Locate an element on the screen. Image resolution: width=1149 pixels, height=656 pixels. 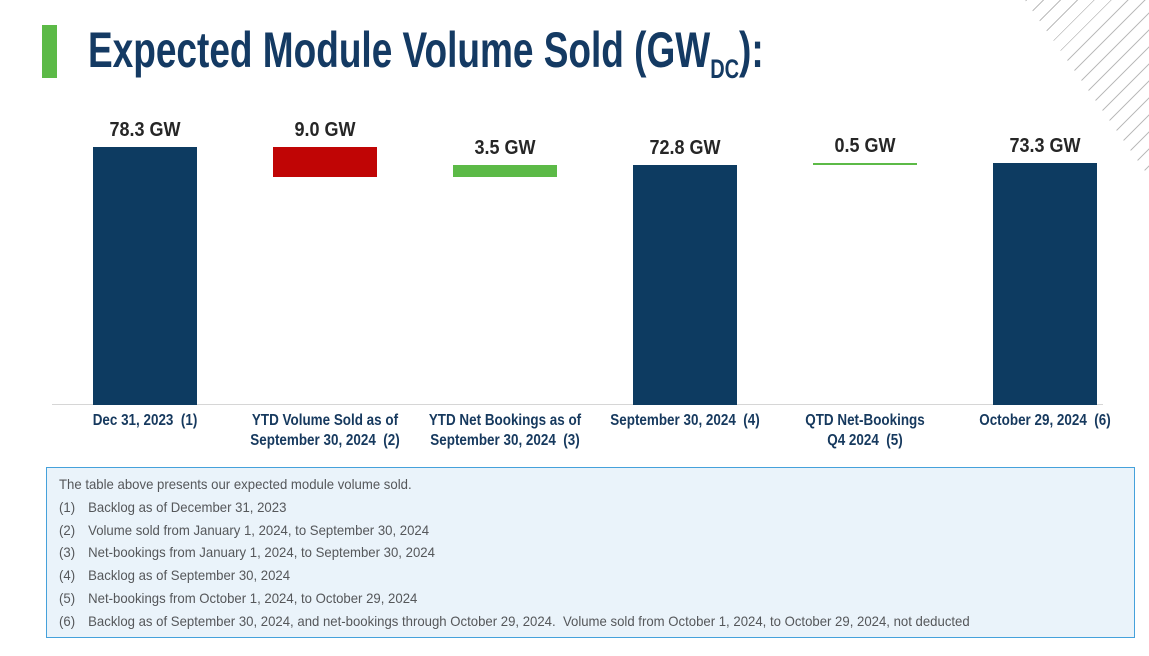
bar-value-label: 9.0 GW is located at coordinates (325, 130).